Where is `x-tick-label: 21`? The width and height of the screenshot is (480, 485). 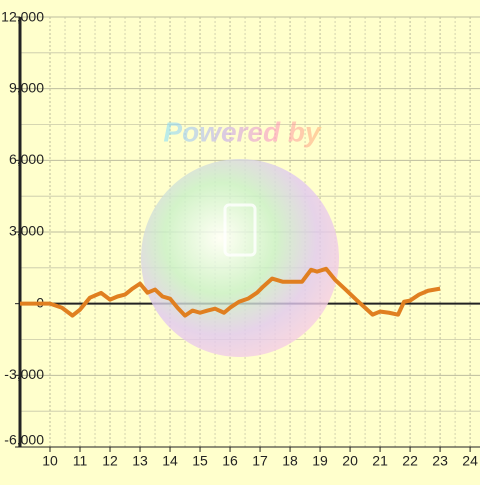
x-tick-label: 21 is located at coordinates (380, 461).